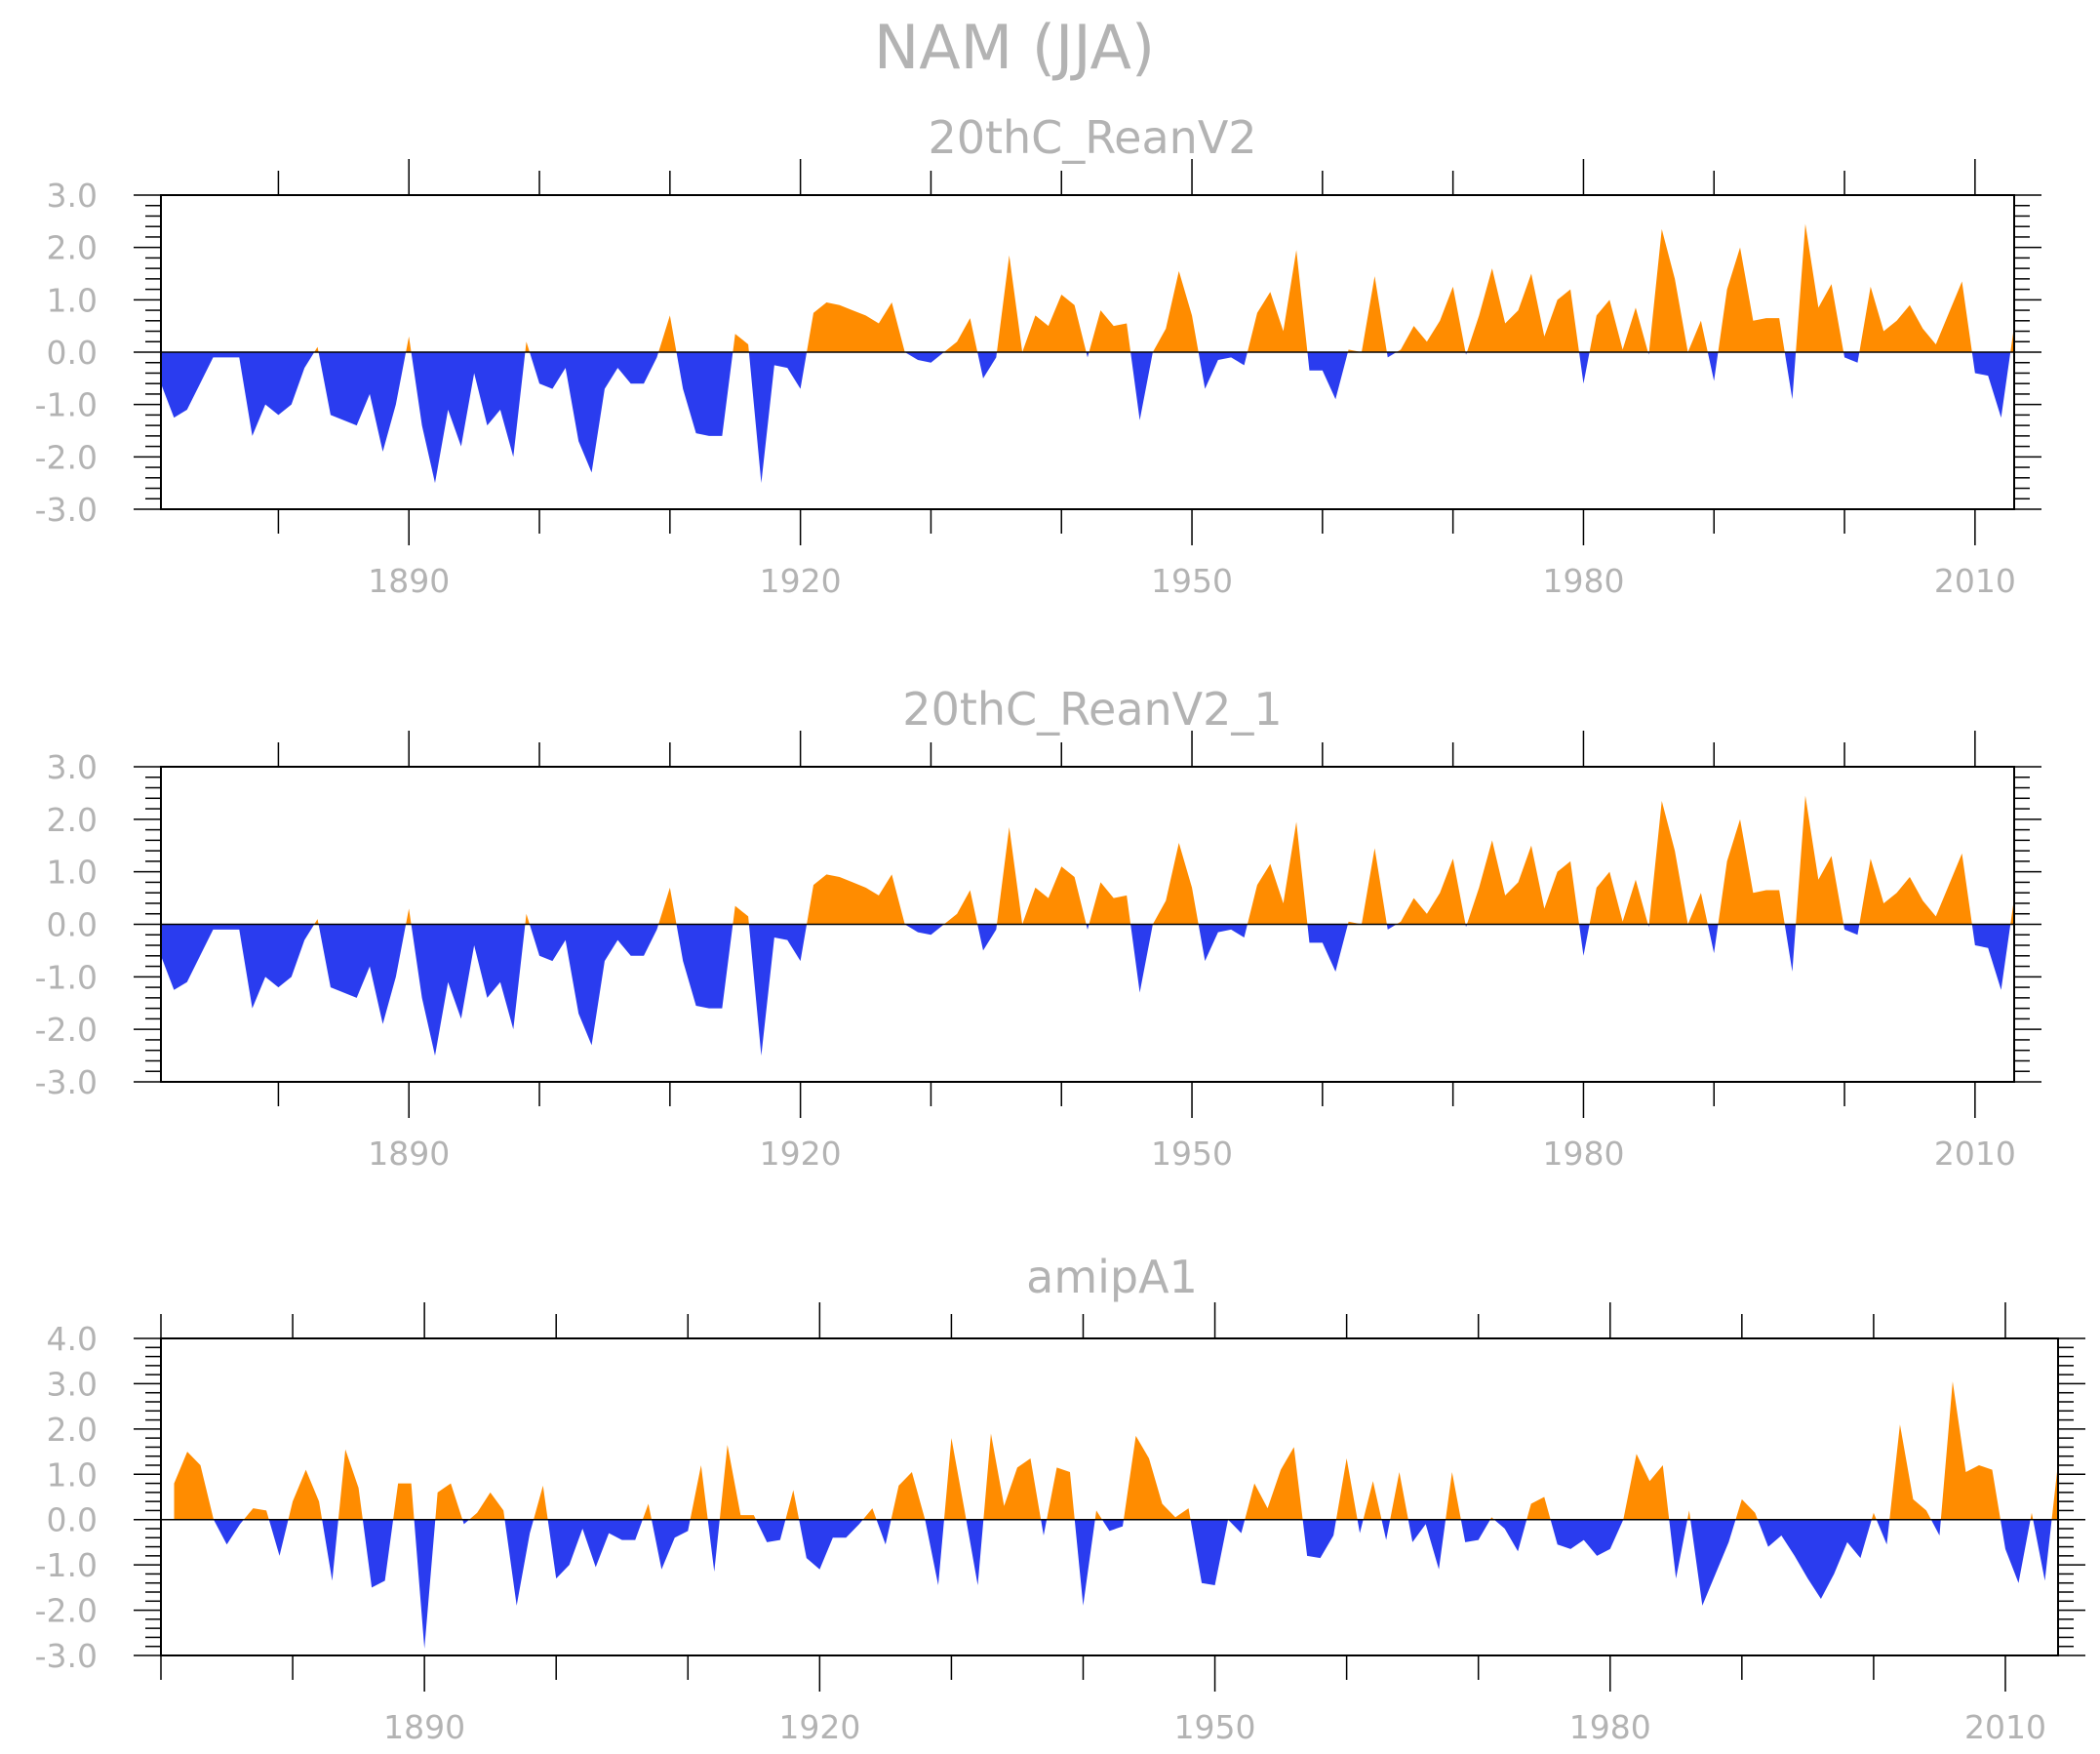  Describe the element at coordinates (1112, 1277) in the screenshot. I see `panel-title: amipA1` at that location.